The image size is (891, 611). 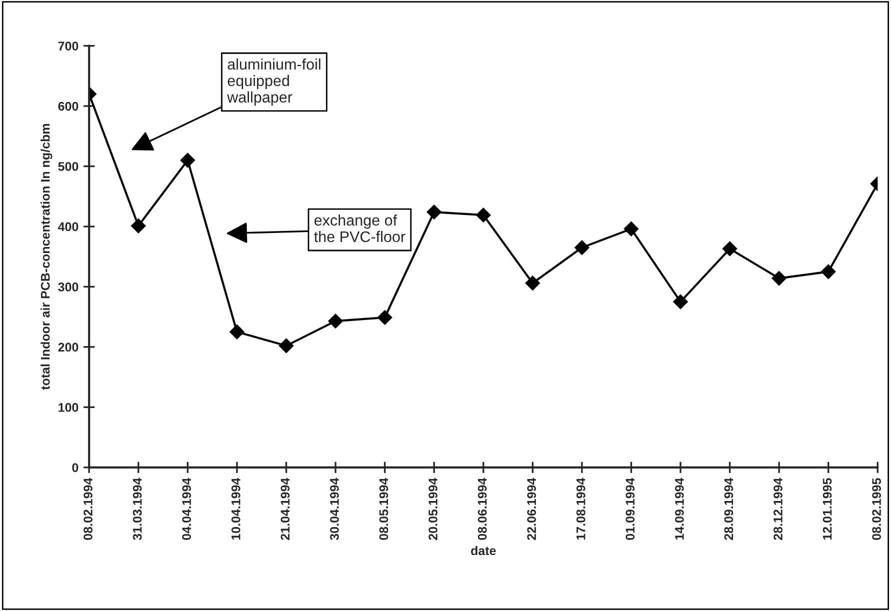 I want to click on y-tick-label: 100, so click(x=68, y=407).